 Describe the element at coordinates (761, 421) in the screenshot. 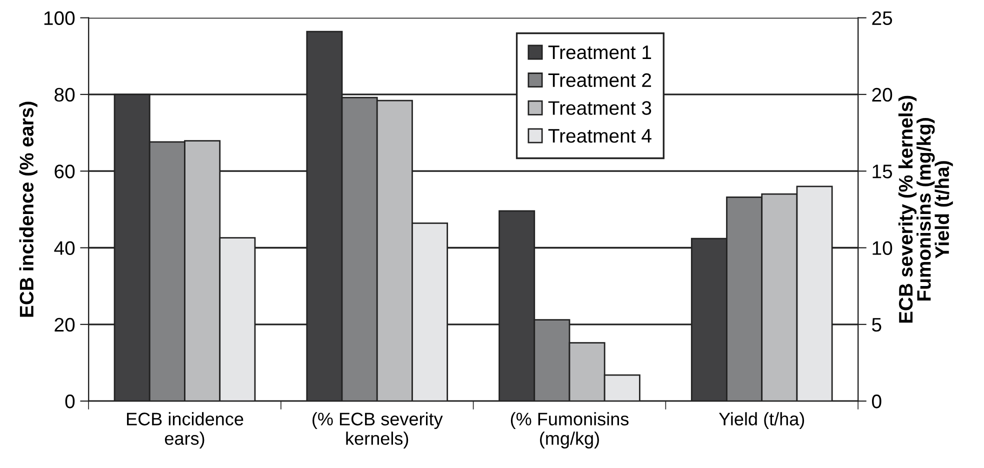

I see `x-tick-label: Yield (t/ha)` at that location.